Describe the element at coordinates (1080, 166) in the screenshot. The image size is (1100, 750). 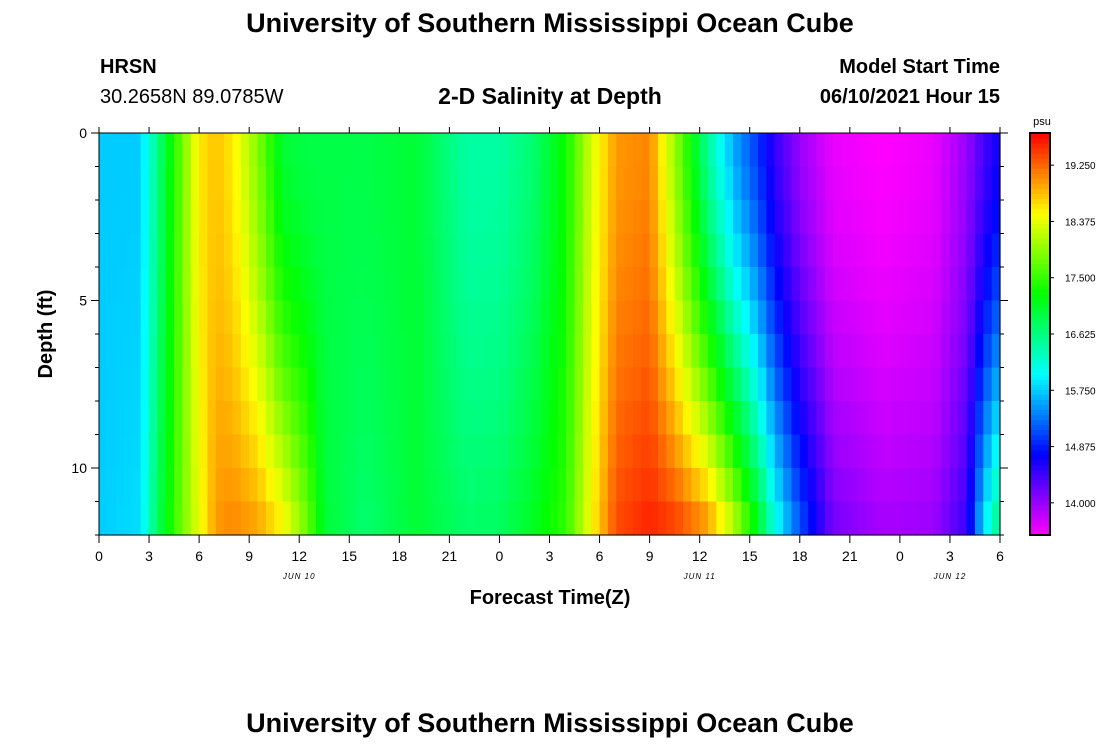
I see `colorbar-tick-label: 19.250` at that location.